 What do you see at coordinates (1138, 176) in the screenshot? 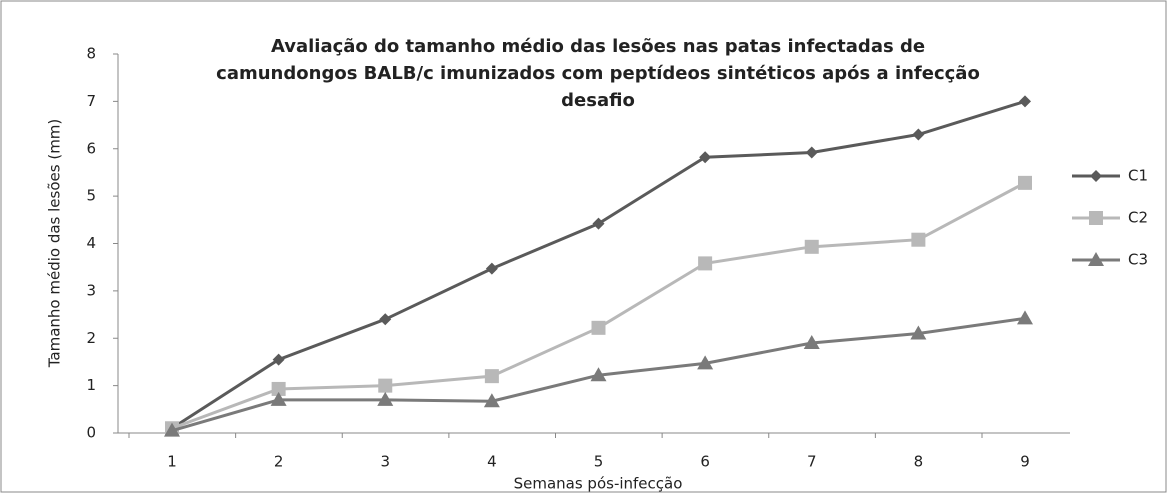
I see `legend-label: C1` at bounding box center [1138, 176].